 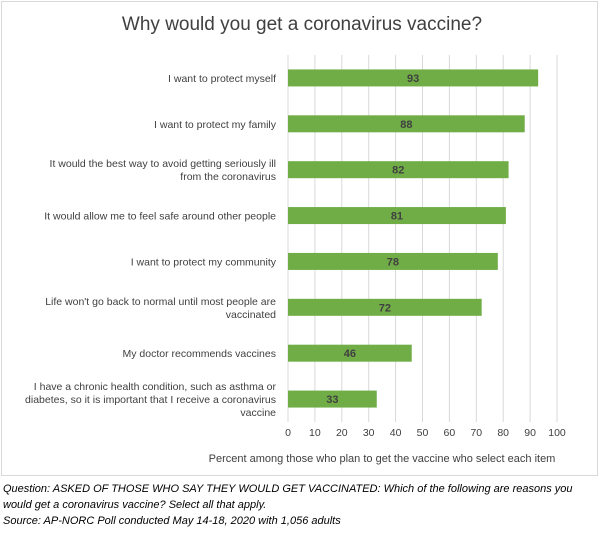 I want to click on category-label-line: vaccine, so click(x=258, y=413).